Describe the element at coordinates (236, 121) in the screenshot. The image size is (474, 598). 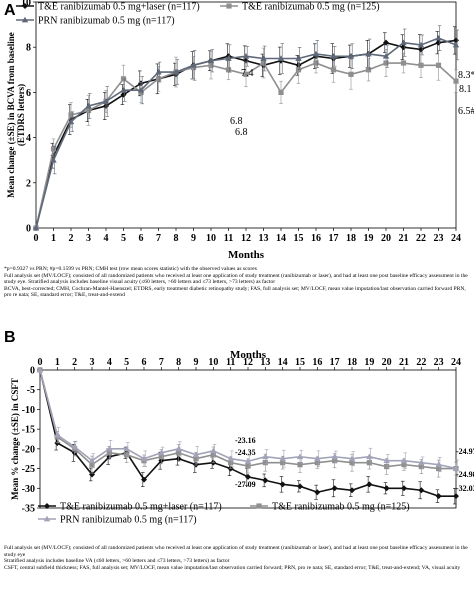
I see `data-label: 6.8` at that location.